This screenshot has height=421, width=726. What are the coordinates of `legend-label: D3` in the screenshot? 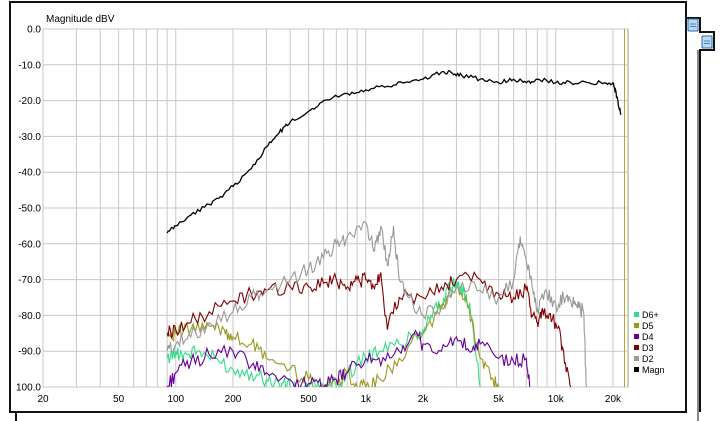 It's located at (648, 348).